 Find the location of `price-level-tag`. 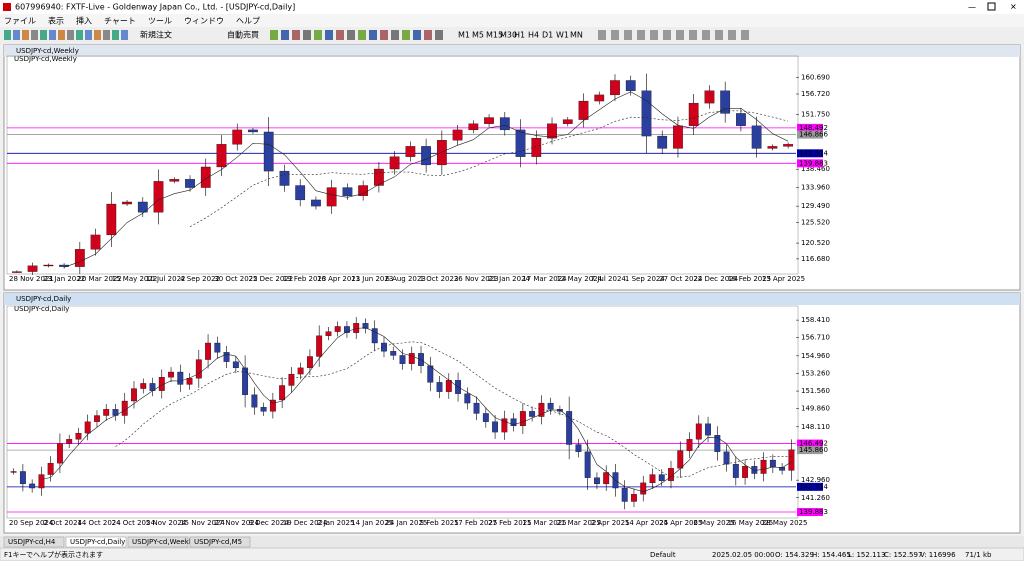

price-level-tag is located at coordinates (810, 443).